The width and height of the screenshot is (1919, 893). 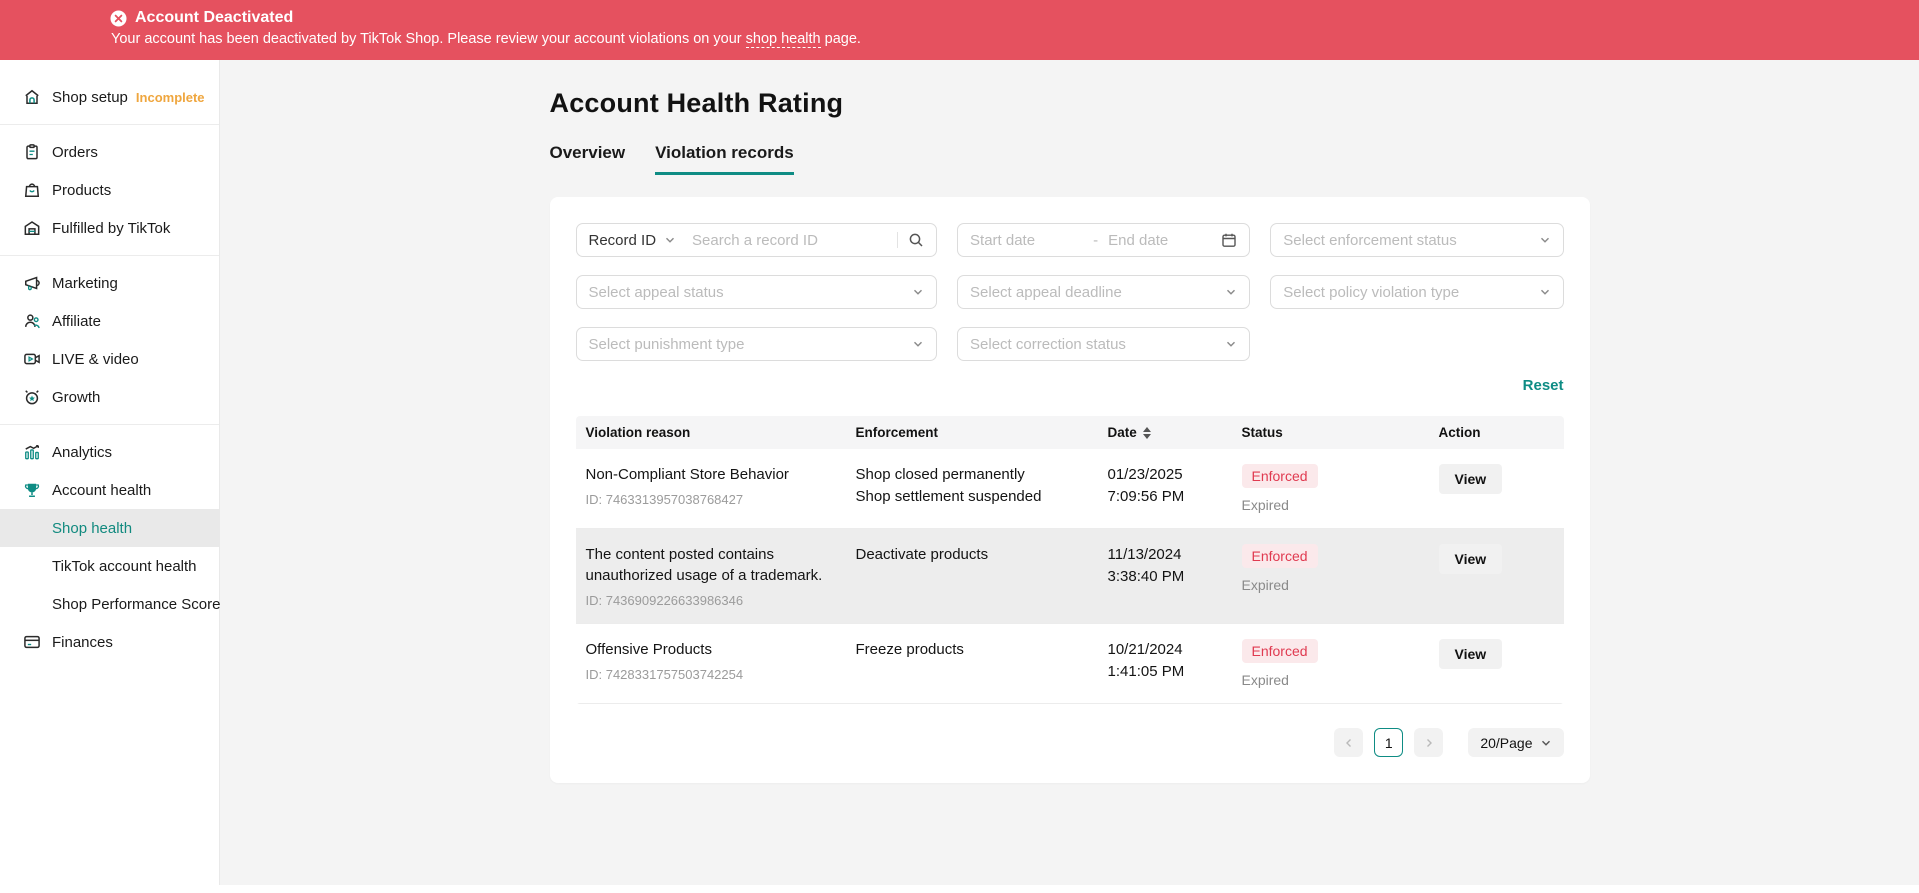 I want to click on analytics-icon, so click(x=31, y=452).